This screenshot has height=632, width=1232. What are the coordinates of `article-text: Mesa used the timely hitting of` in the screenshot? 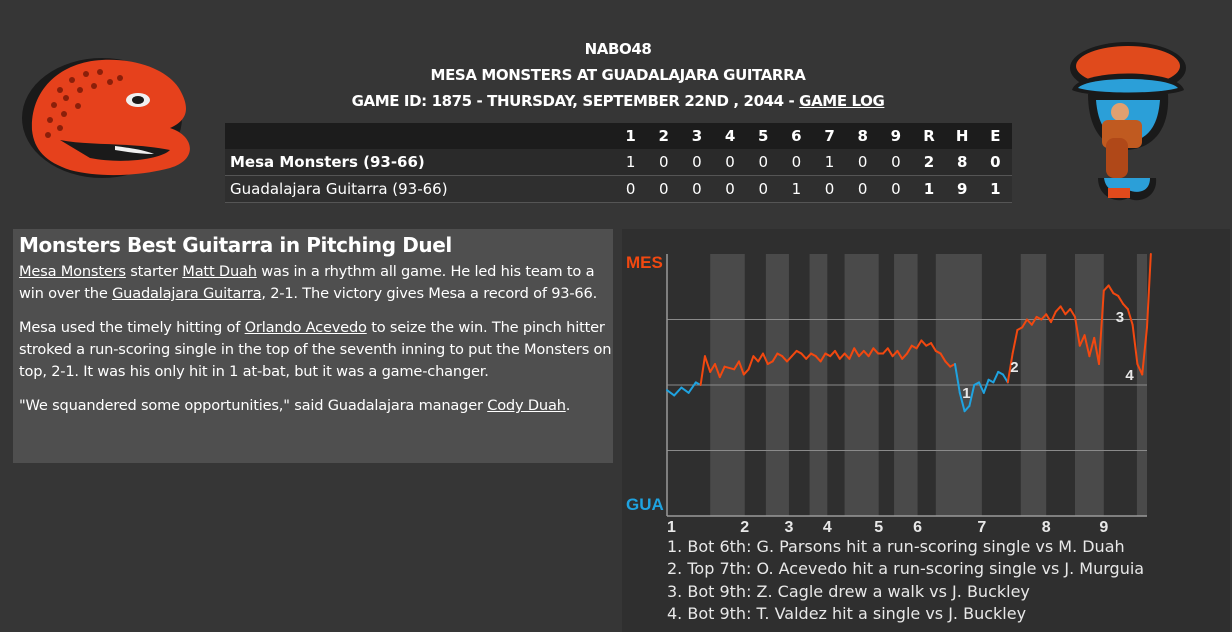 It's located at (132, 327).